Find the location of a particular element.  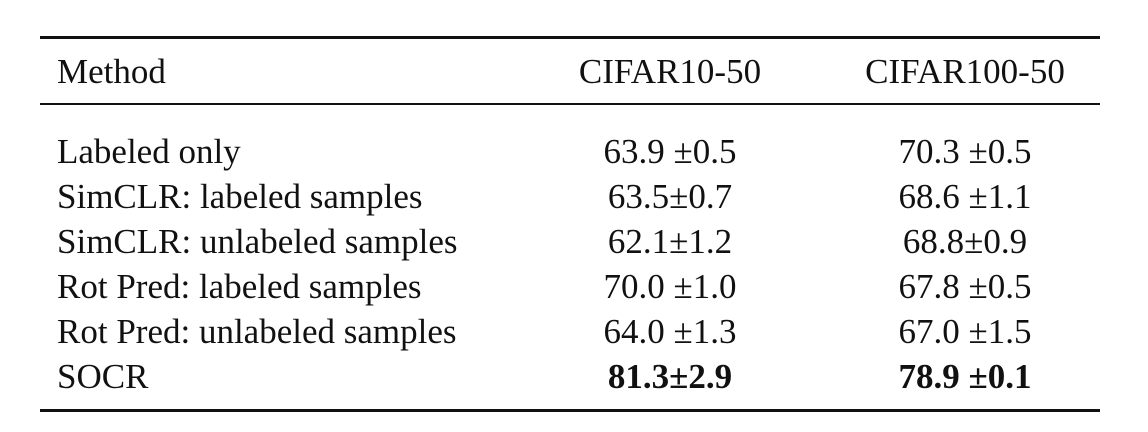

method-cell: Rot Pred: unlabeled samples is located at coordinates (257, 331).